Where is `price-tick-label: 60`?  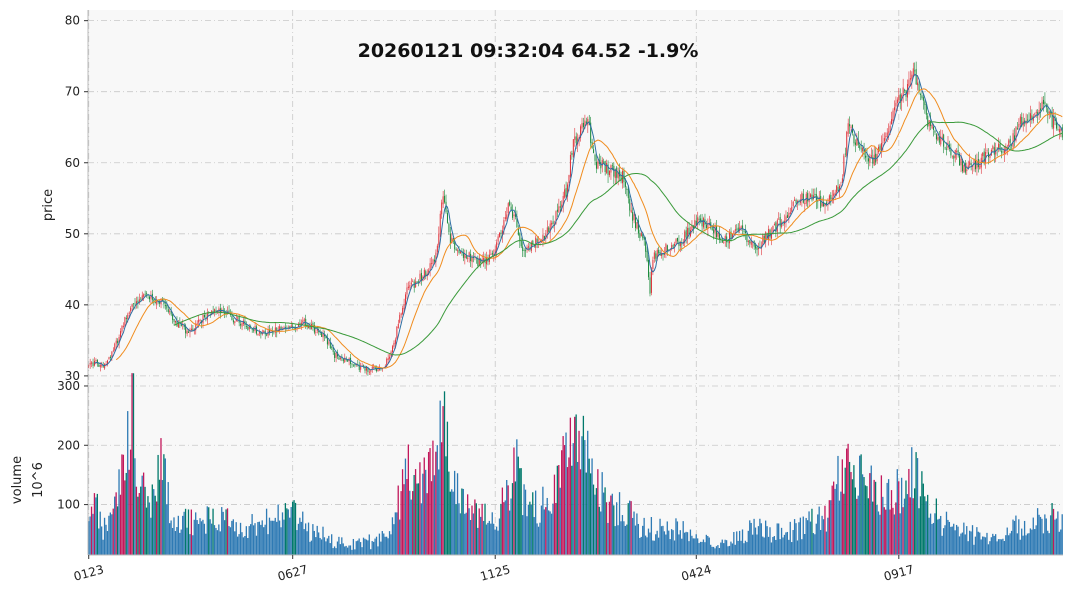 price-tick-label: 60 is located at coordinates (72, 163).